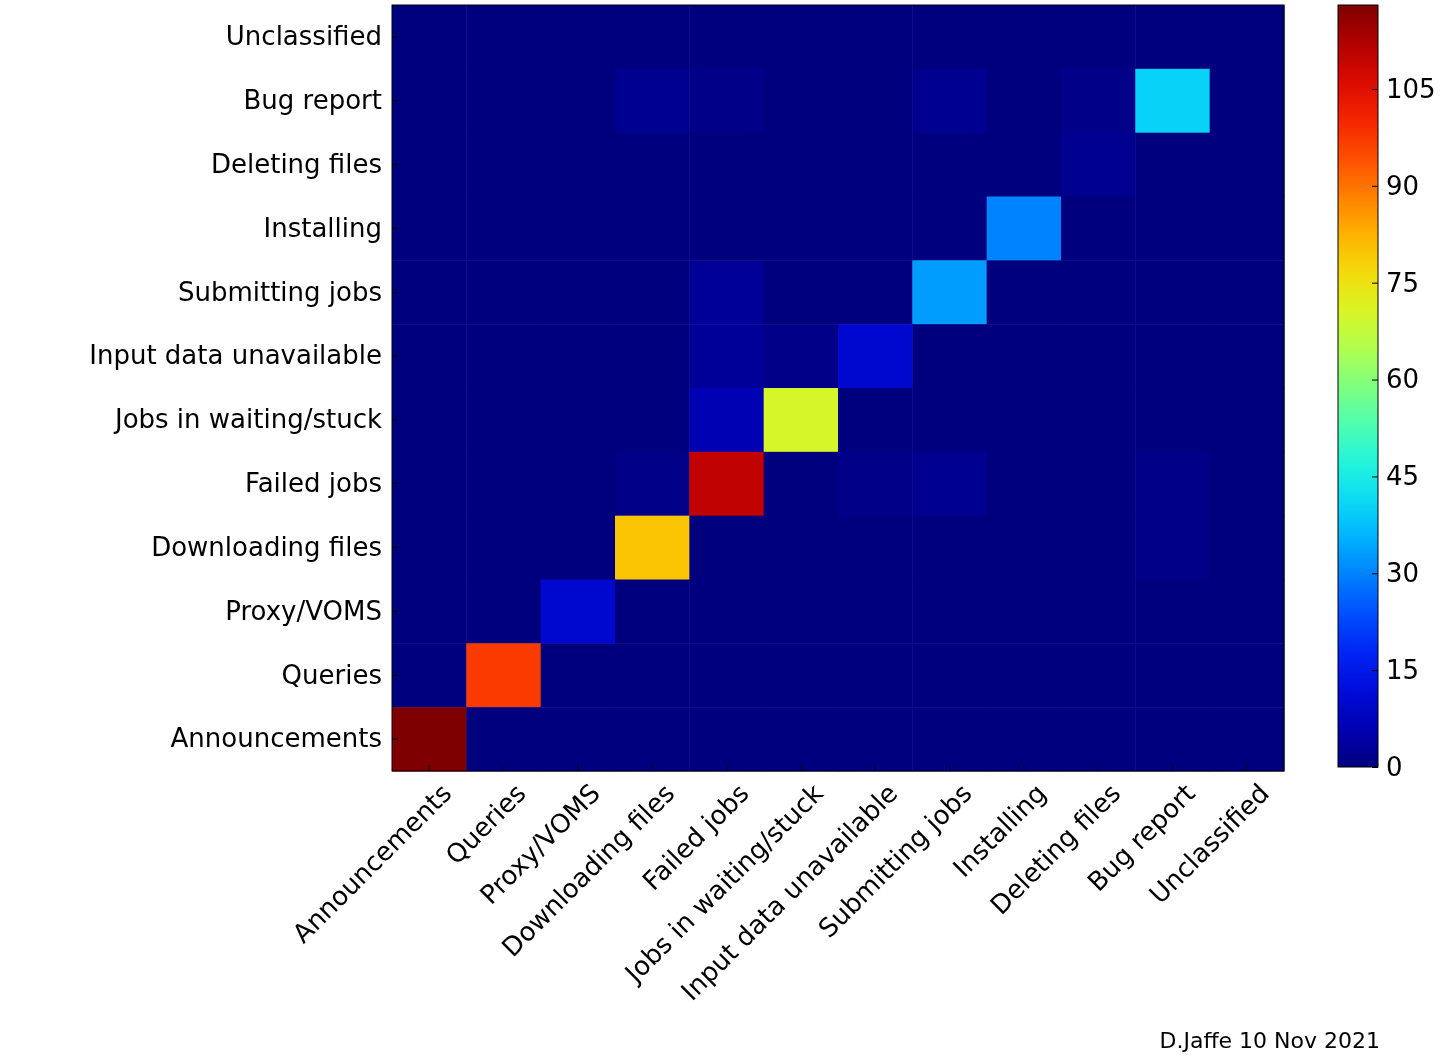 This screenshot has width=1444, height=1055. Describe the element at coordinates (1403, 185) in the screenshot. I see `color-bar-label: 90` at that location.